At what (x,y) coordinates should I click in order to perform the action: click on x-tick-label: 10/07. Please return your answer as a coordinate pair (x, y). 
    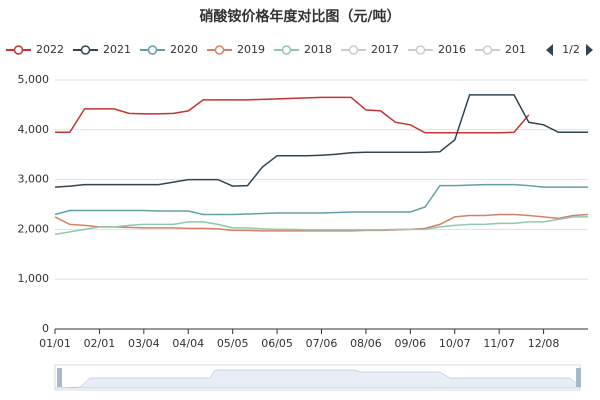
    Looking at the image, I should click on (455, 343).